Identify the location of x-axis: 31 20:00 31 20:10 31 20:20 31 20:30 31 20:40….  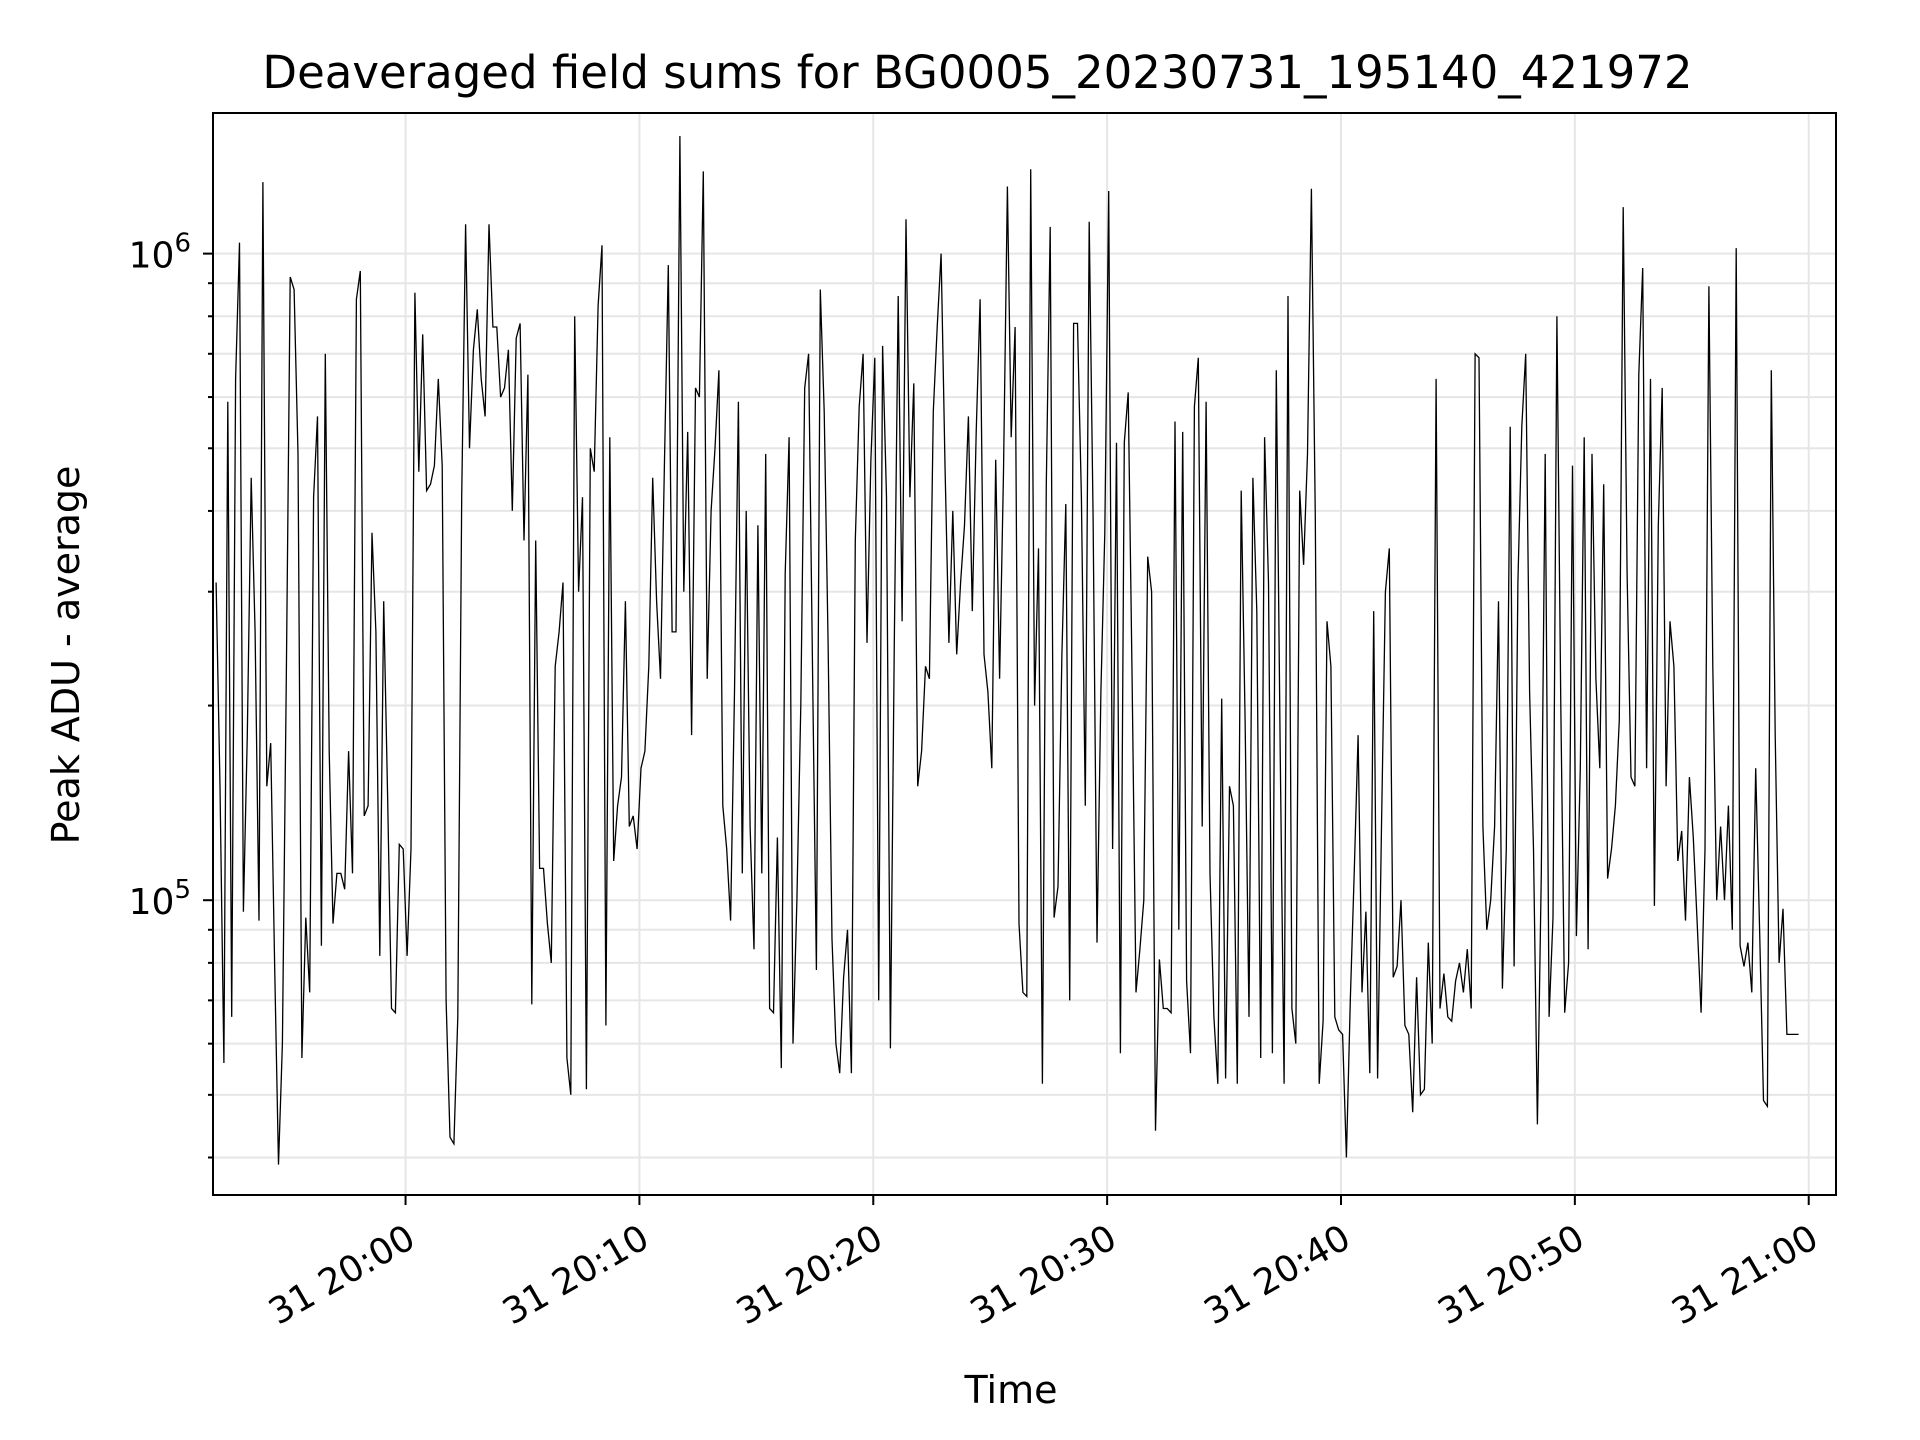
(1043, 1264).